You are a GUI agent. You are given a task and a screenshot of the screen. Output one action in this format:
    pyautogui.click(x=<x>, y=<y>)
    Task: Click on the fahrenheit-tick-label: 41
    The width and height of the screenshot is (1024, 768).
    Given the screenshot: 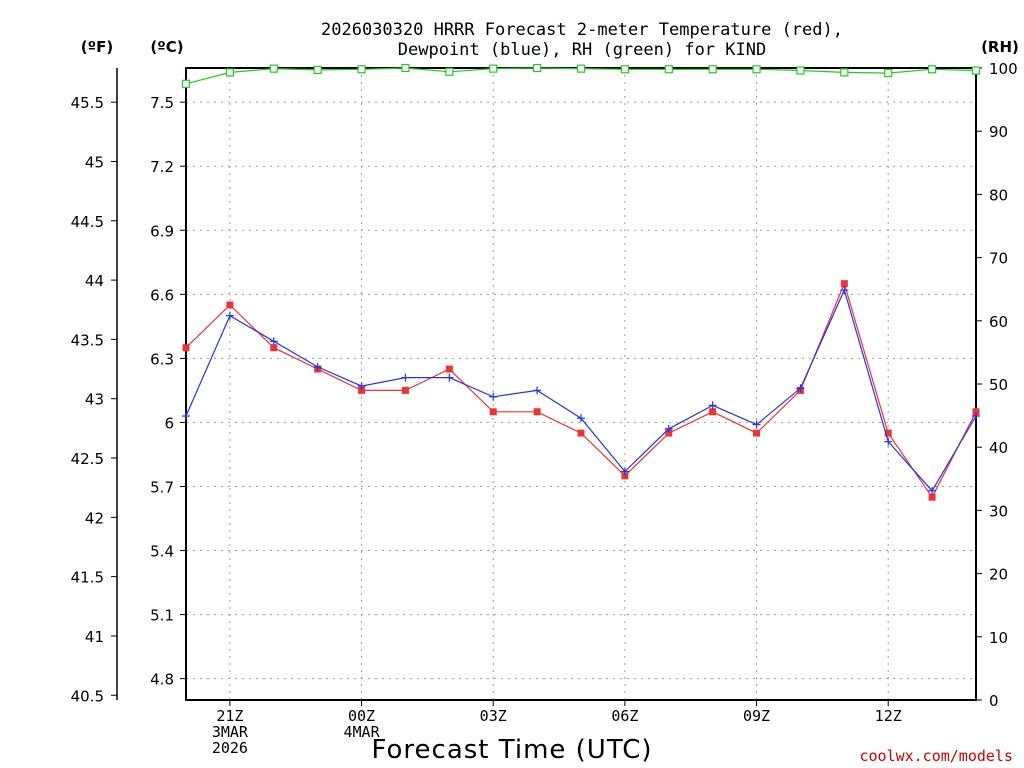 What is the action you would take?
    pyautogui.click(x=94, y=637)
    